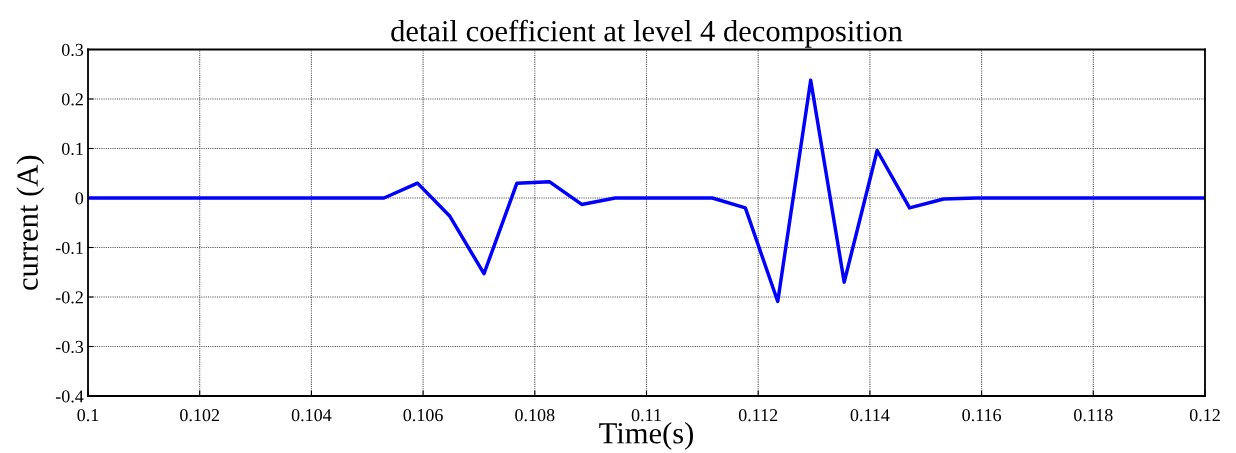 Image resolution: width=1236 pixels, height=453 pixels. Describe the element at coordinates (69, 248) in the screenshot. I see `y-tick-label: -0.1` at that location.